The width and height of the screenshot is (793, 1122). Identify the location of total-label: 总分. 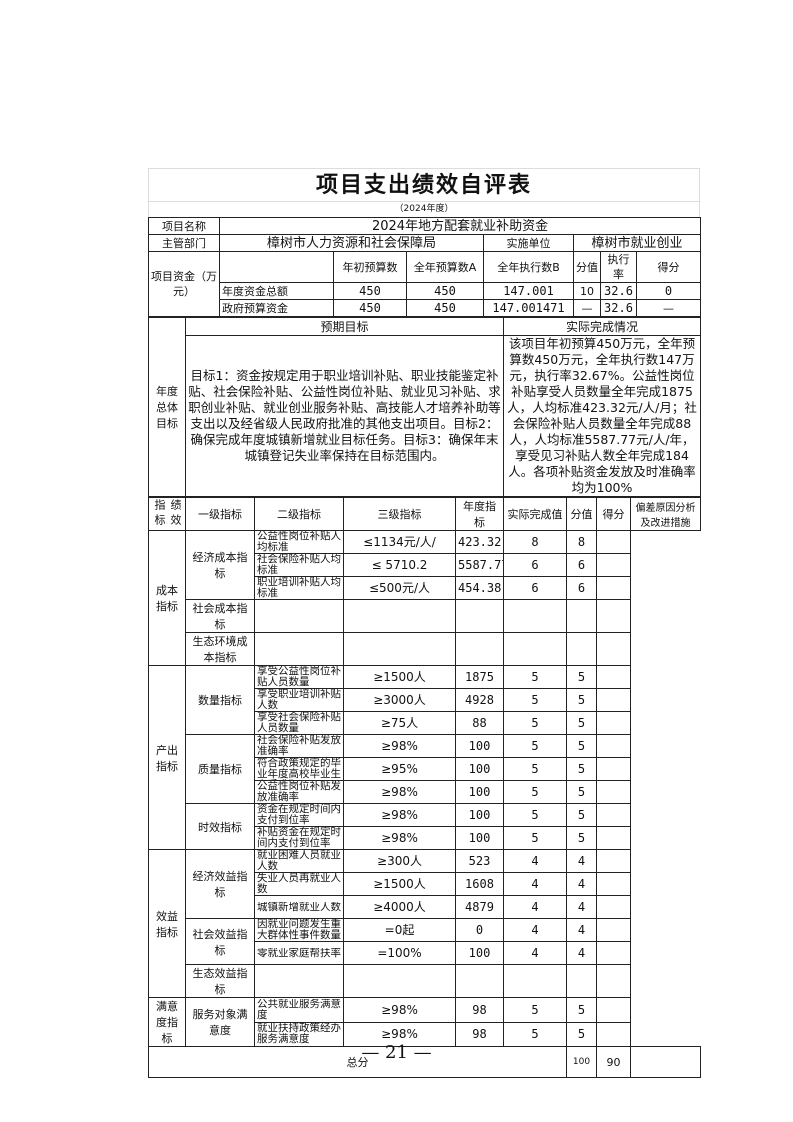
(357, 1062).